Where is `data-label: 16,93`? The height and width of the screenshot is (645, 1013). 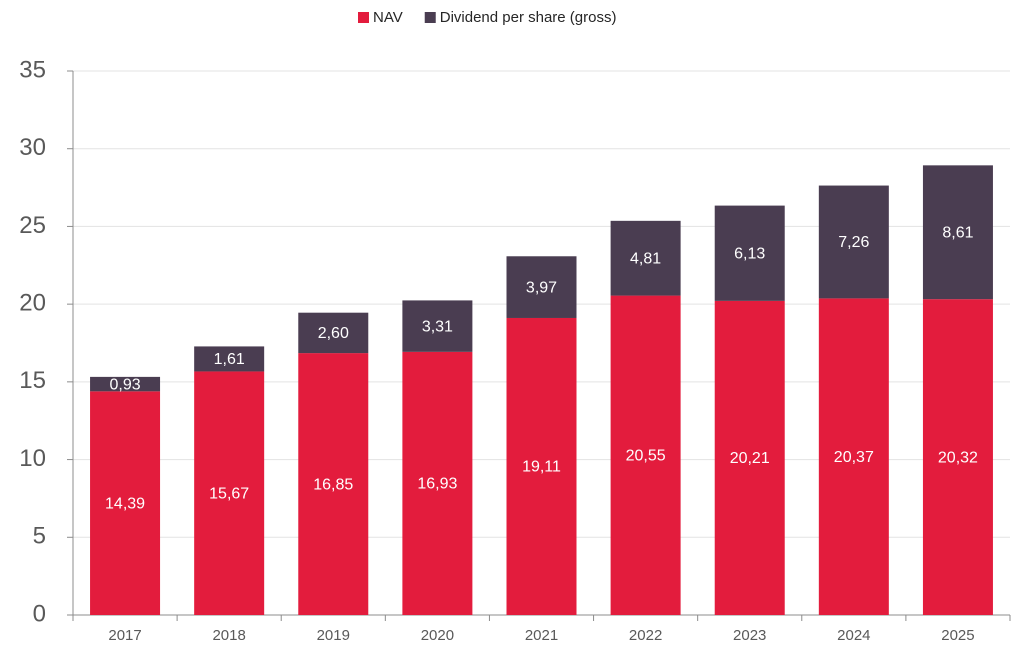
data-label: 16,93 is located at coordinates (437, 484).